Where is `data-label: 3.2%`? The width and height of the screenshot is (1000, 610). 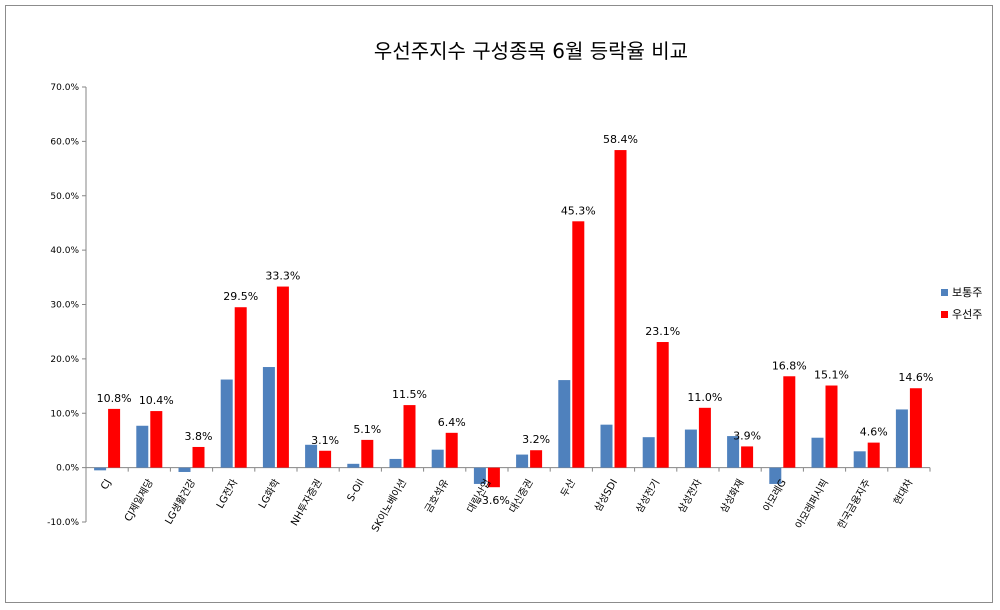 data-label: 3.2% is located at coordinates (536, 439).